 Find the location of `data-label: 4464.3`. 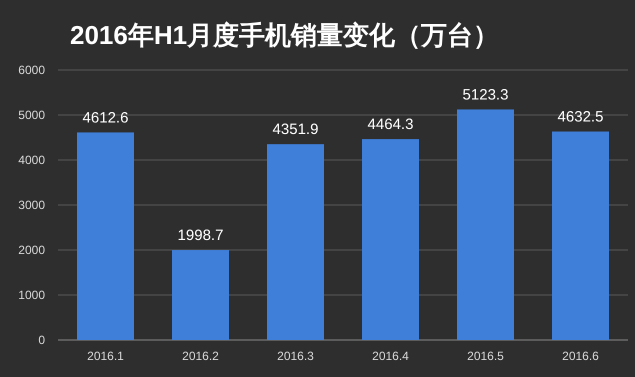

data-label: 4464.3 is located at coordinates (391, 125).